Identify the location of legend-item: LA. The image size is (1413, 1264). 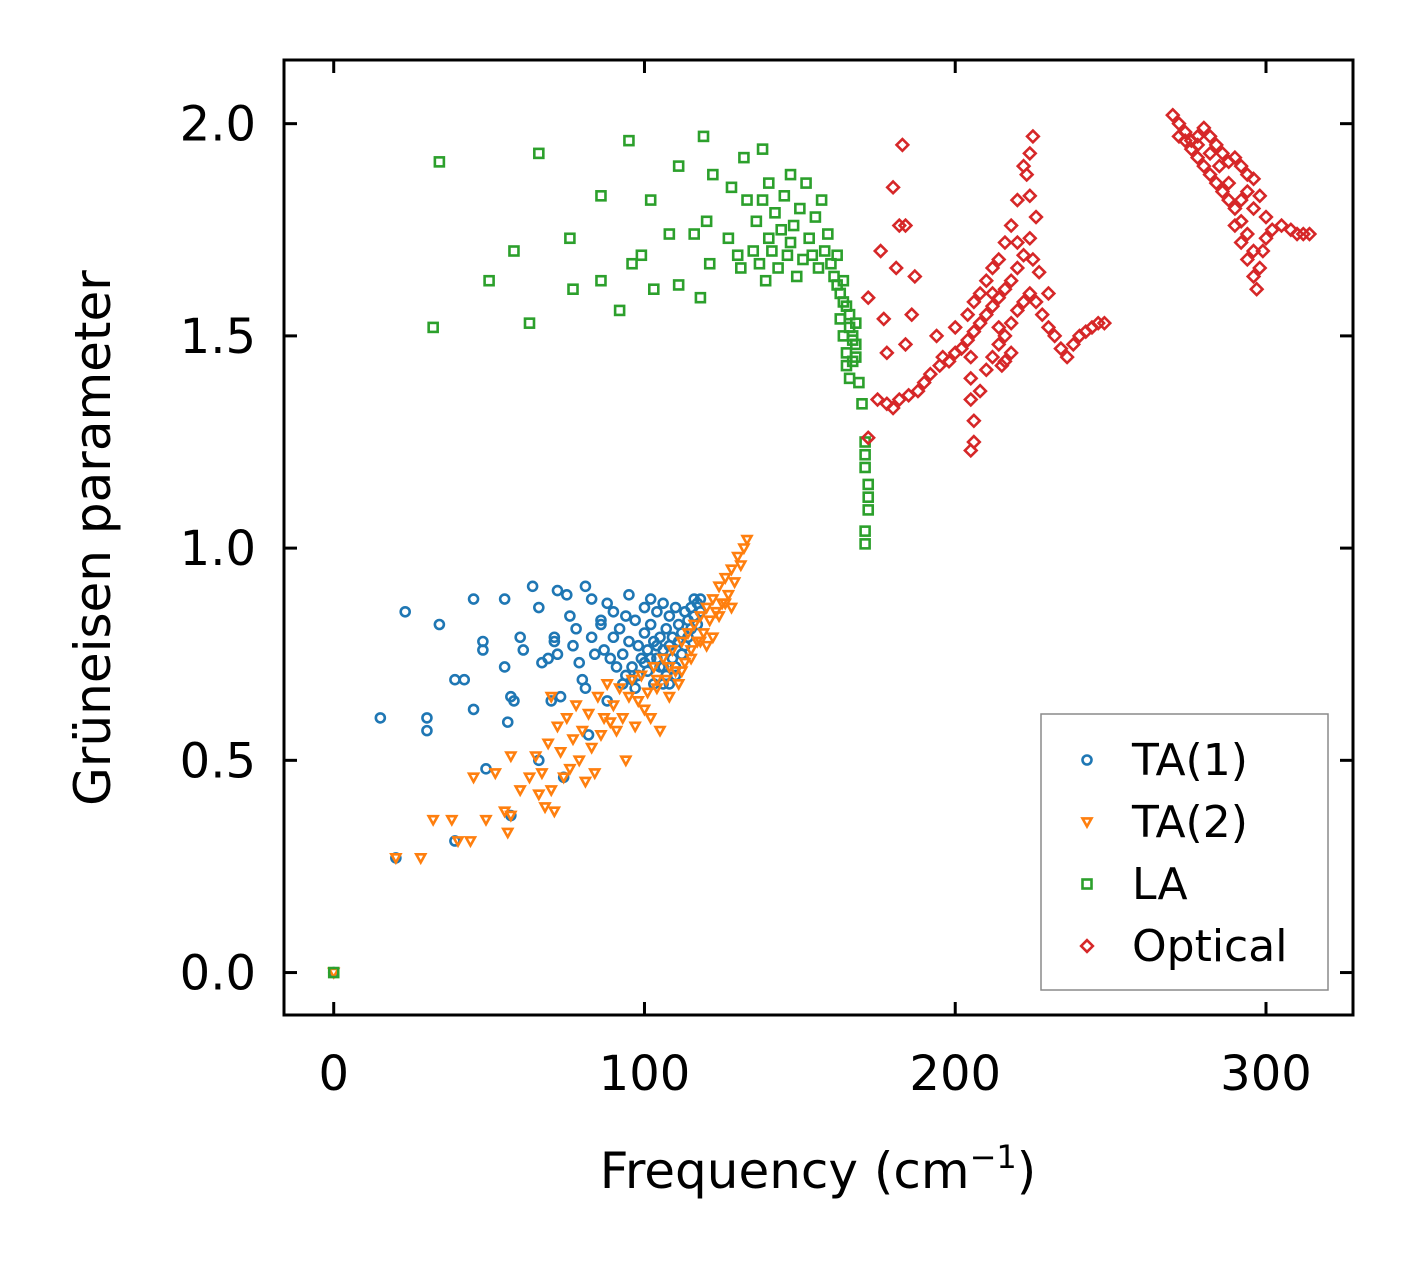
(1134, 884).